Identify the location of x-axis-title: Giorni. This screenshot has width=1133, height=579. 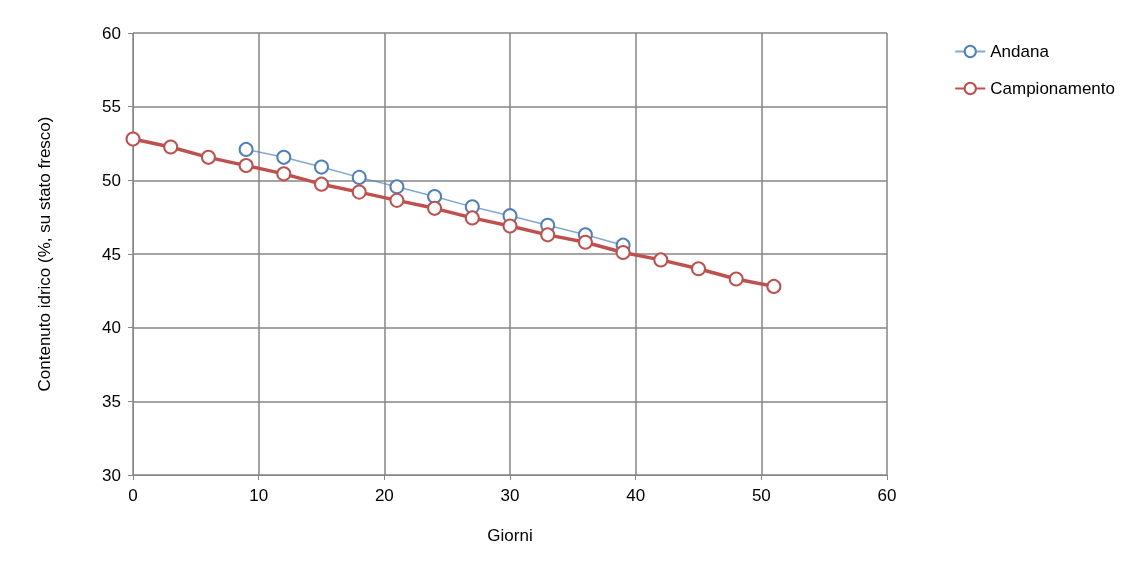
(510, 535).